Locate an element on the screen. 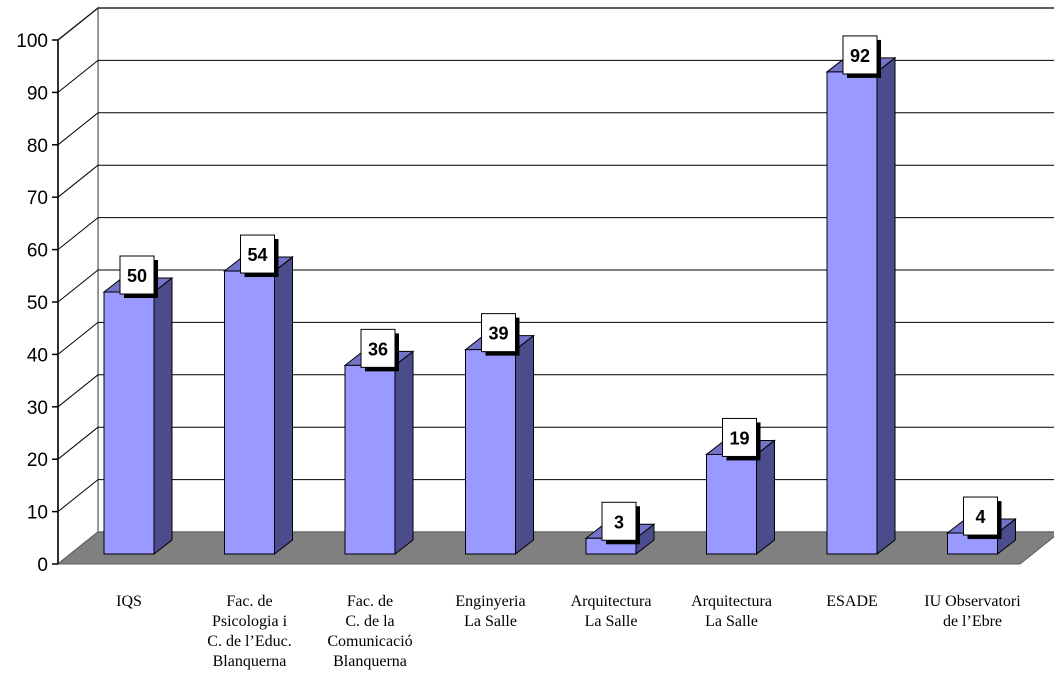  data-label-text: 3 is located at coordinates (619, 522).